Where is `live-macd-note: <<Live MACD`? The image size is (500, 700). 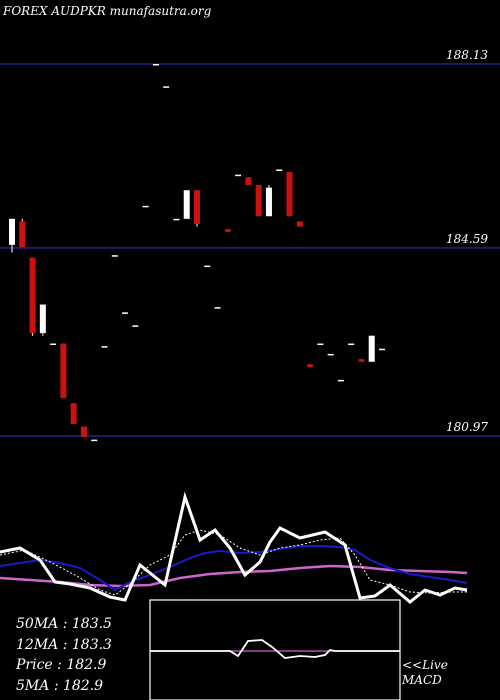
live-macd-note: <<Live MACD is located at coordinates (425, 673).